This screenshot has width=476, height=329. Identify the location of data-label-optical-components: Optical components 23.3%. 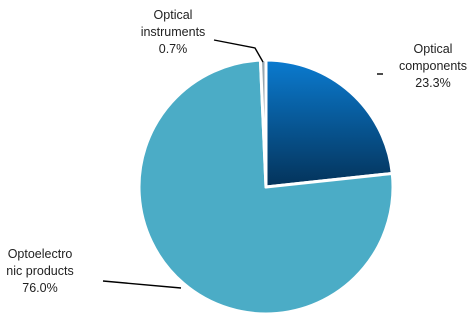
(433, 66).